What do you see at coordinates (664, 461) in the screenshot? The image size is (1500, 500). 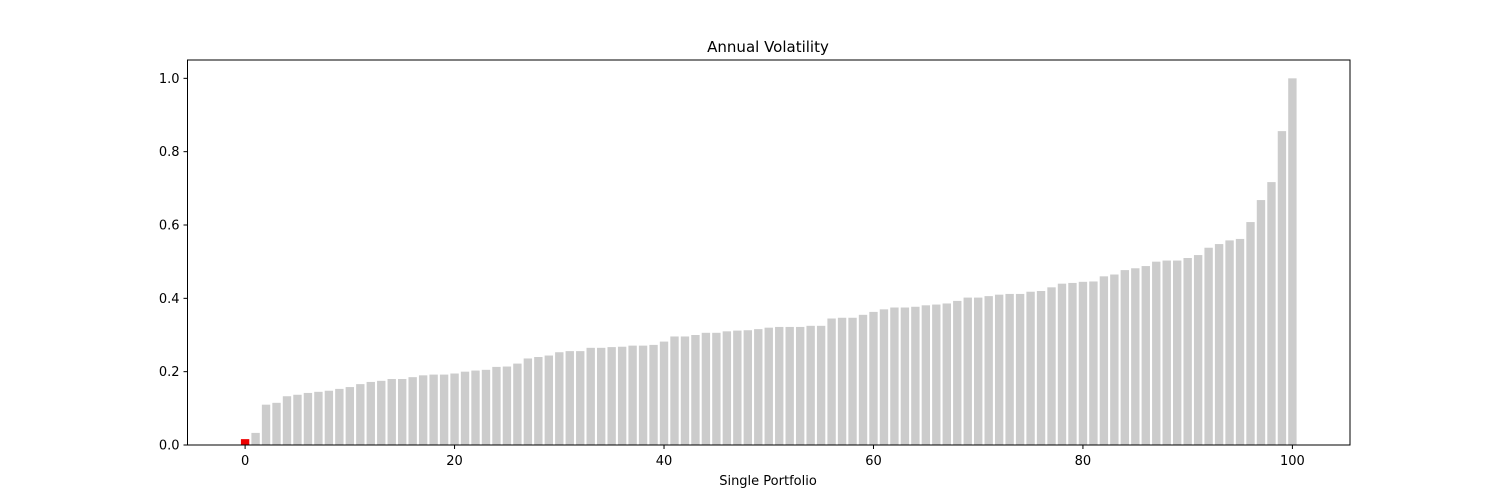 I see `x-tick-label: 40` at bounding box center [664, 461].